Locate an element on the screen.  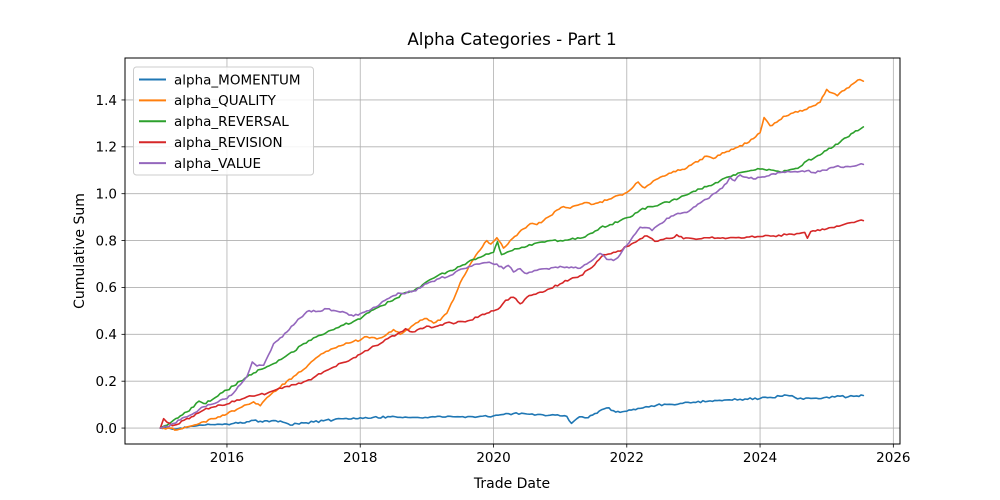
y-tick-label-1.2: 1.2 is located at coordinates (106, 148).